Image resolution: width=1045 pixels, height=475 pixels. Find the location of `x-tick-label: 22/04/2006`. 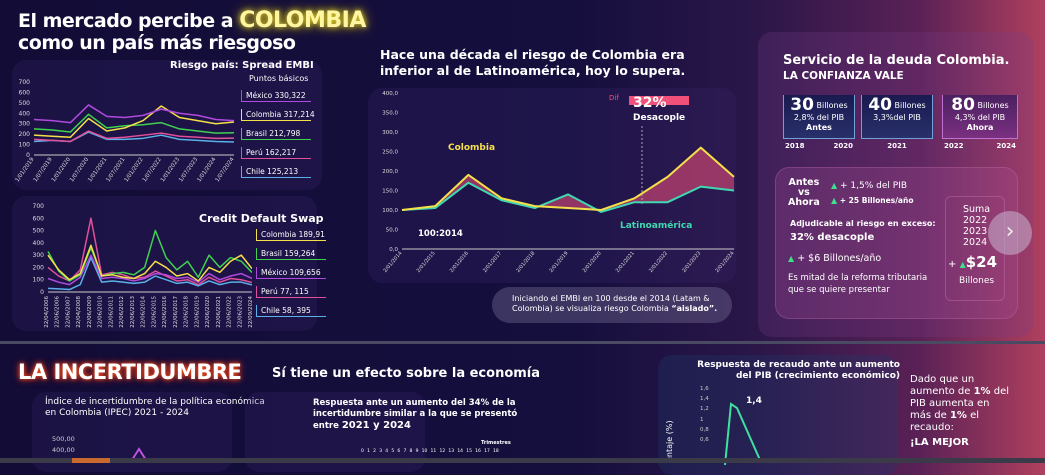

x-tick-label: 22/04/2006 is located at coordinates (47, 312).